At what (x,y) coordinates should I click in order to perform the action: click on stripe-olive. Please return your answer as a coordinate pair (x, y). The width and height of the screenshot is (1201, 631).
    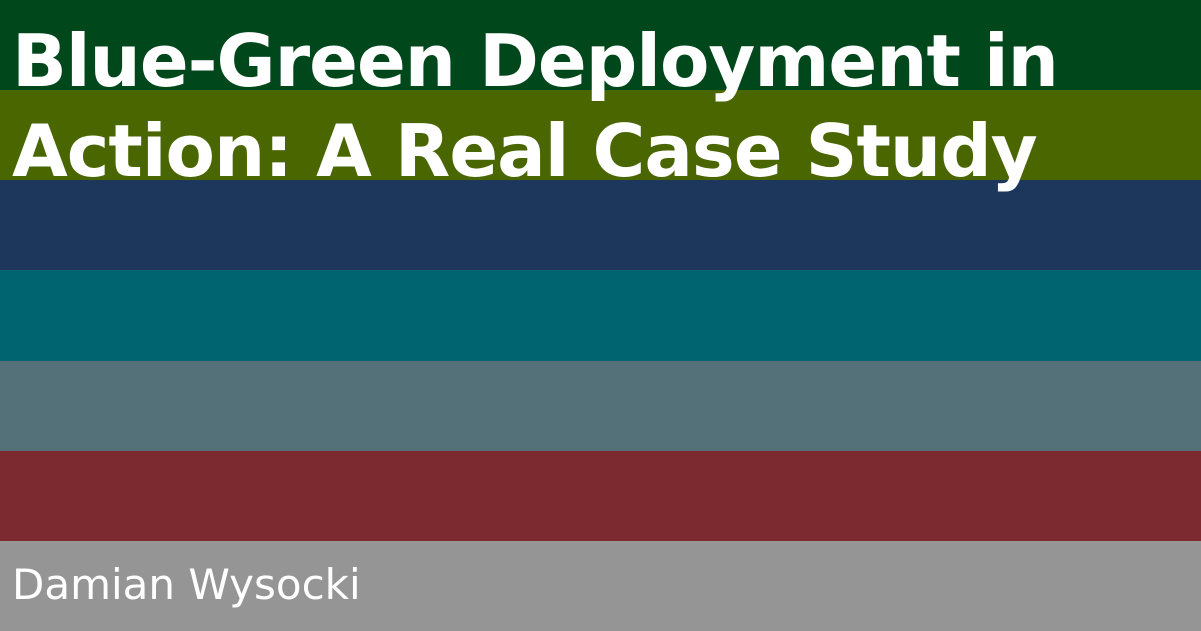
    Looking at the image, I should click on (600, 135).